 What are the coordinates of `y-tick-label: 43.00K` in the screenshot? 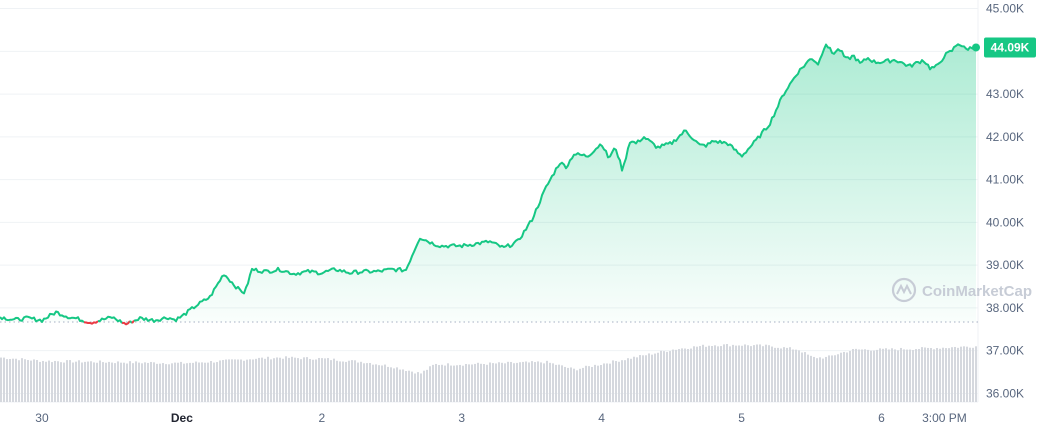 It's located at (1005, 94).